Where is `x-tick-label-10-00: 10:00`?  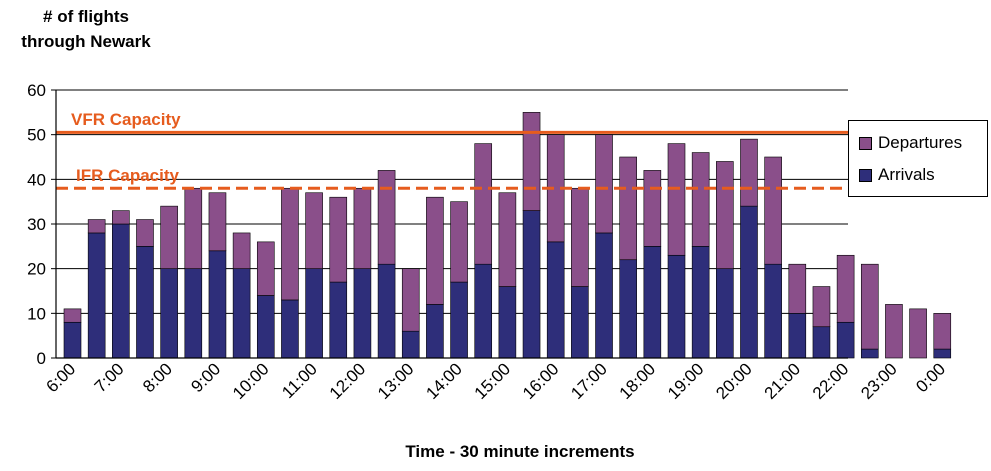
x-tick-label-10-00: 10:00 is located at coordinates (251, 381).